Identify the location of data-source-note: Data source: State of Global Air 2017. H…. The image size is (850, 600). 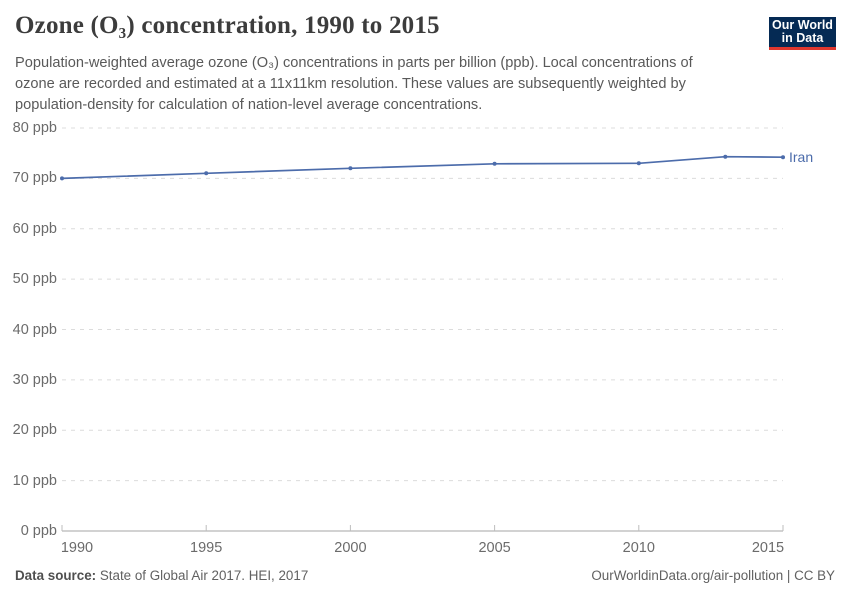
(161, 575).